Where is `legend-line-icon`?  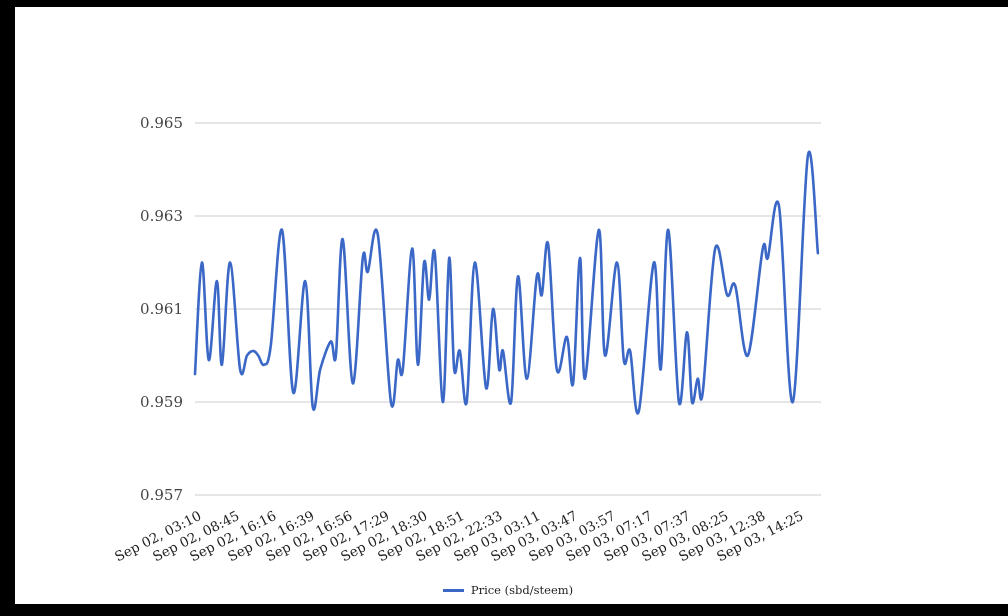 legend-line-icon is located at coordinates (453, 590).